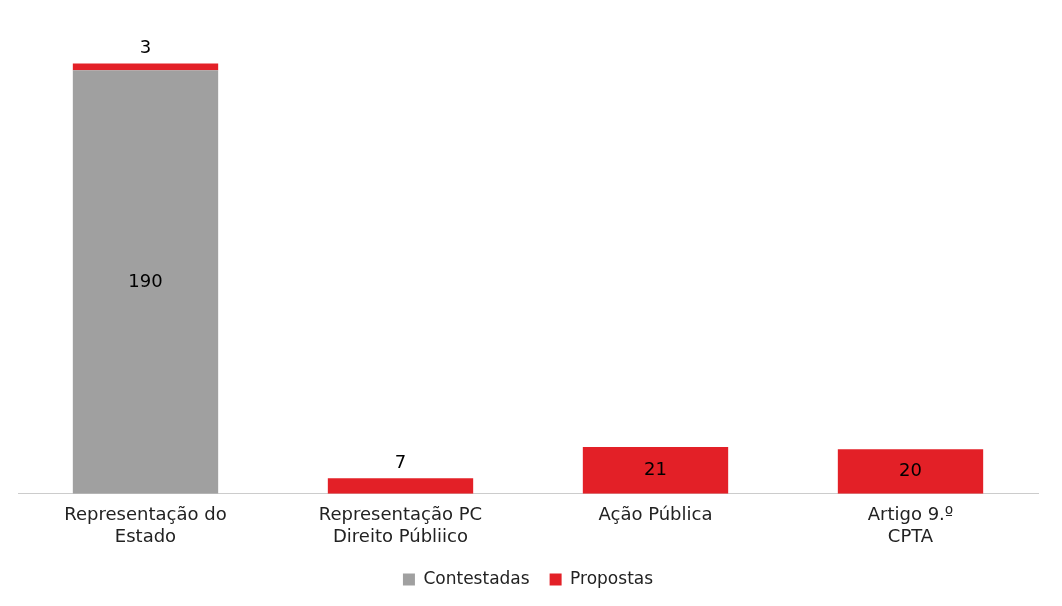 This screenshot has height=606, width=1062. Describe the element at coordinates (145, 524) in the screenshot. I see `x-tick-label: Representação do Estado` at that location.